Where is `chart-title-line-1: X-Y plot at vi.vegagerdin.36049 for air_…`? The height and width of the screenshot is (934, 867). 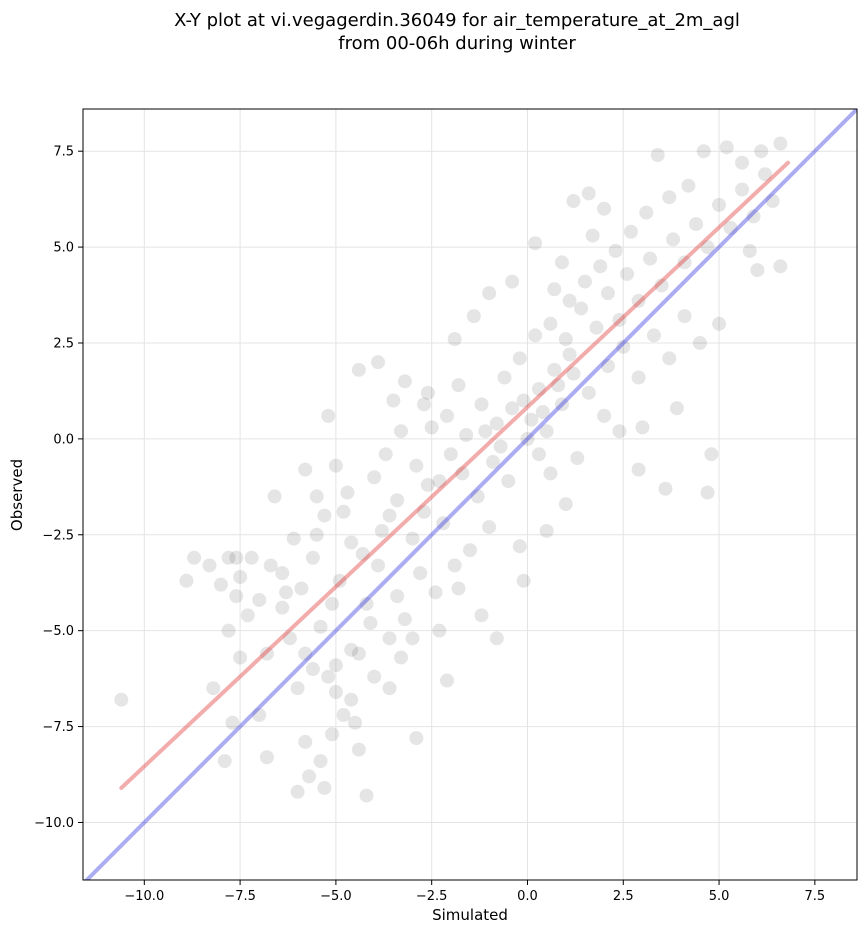
chart-title-line-1: X-Y plot at vi.vegagerdin.36049 for air_… is located at coordinates (457, 20).